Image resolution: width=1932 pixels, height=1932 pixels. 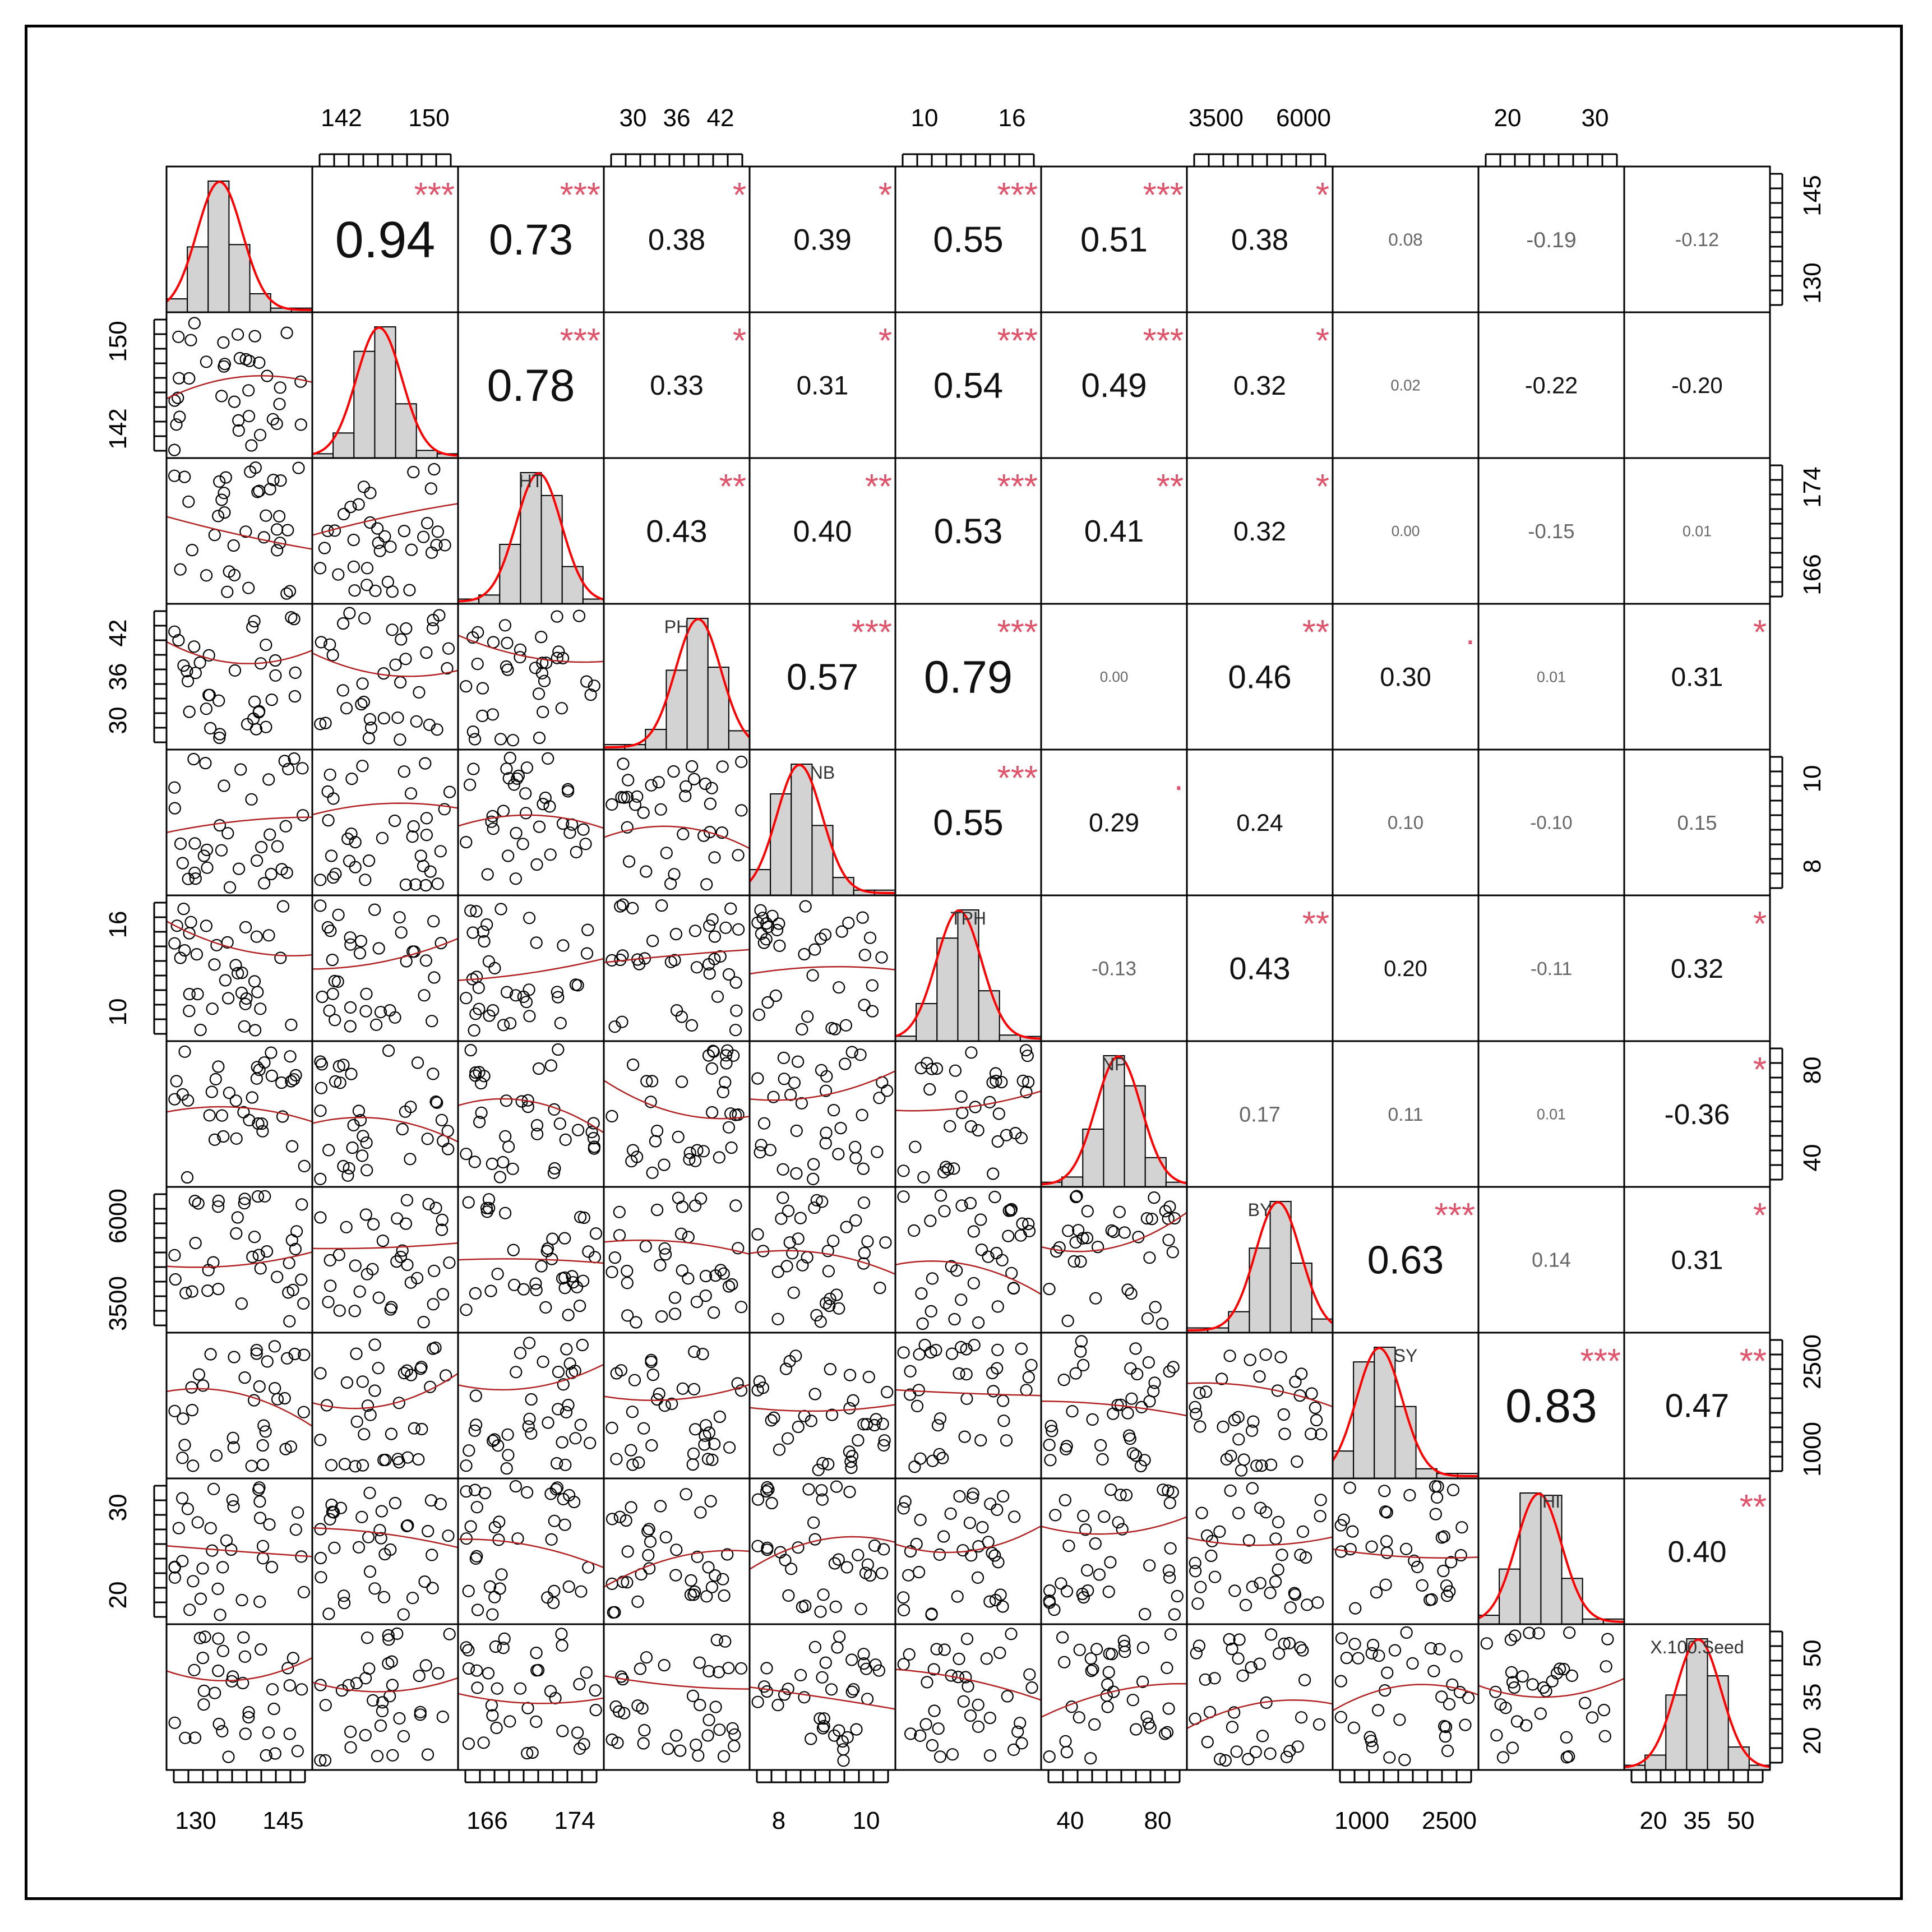 I want to click on correlation-value: 0.08, so click(x=1405, y=239).